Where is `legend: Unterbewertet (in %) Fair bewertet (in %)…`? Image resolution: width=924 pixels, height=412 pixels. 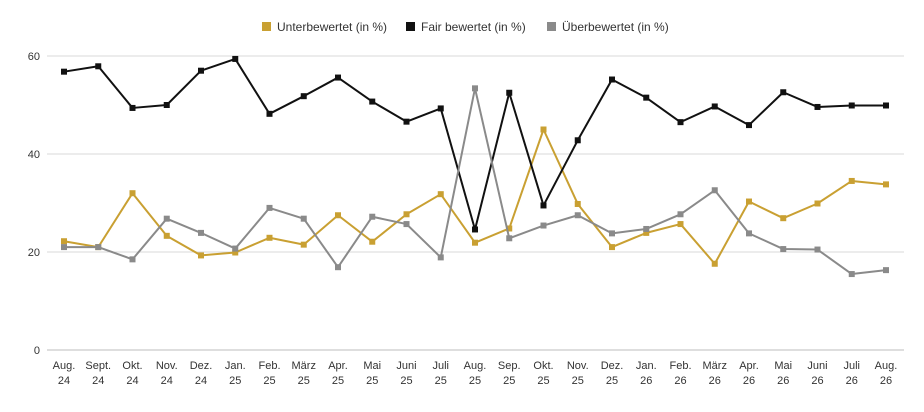 legend: Unterbewertet (in %) Fair bewertet (in %)… is located at coordinates (465, 27).